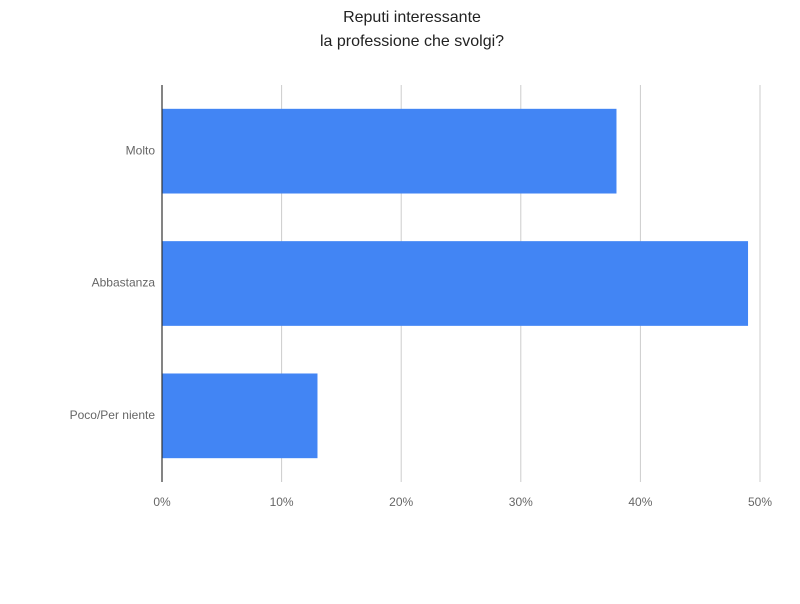  I want to click on x-tick-label: 30%, so click(521, 502).